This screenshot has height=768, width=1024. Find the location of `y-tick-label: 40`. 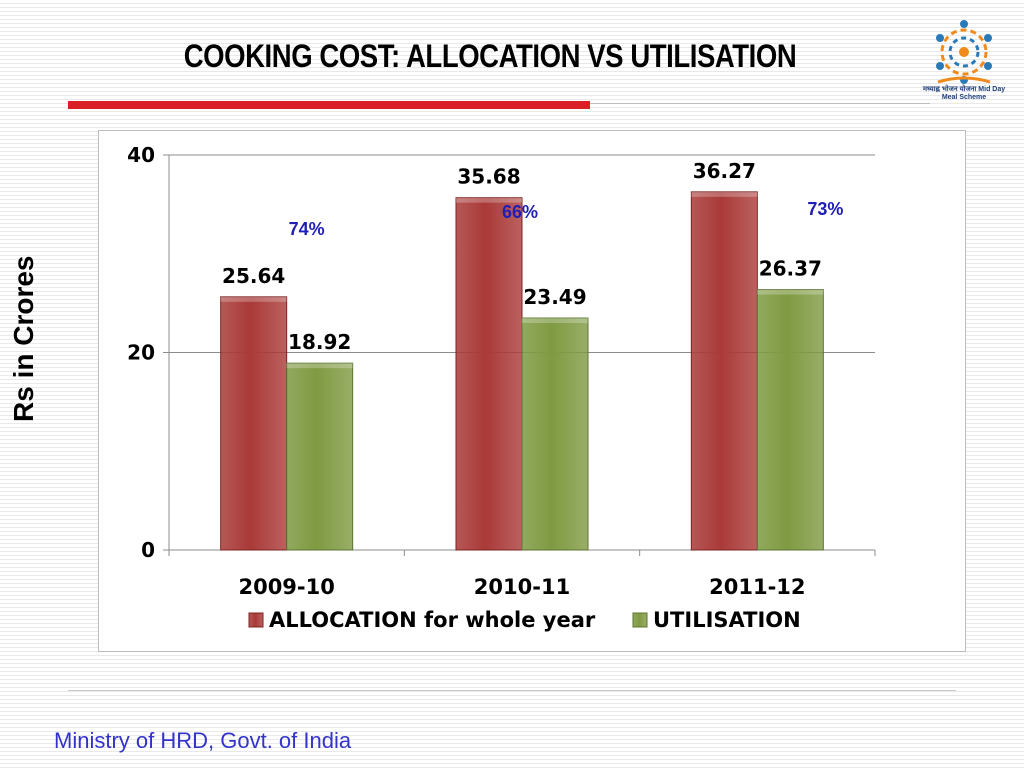

y-tick-label: 40 is located at coordinates (141, 155).